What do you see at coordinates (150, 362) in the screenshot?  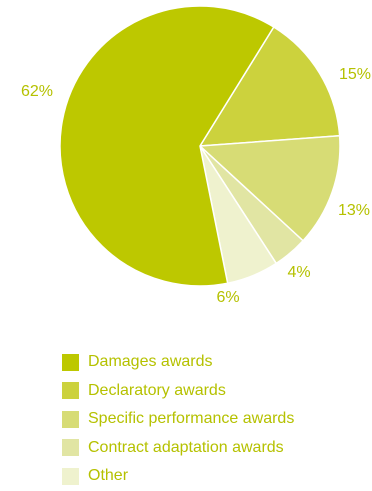 I see `legend-label: Damages awards` at bounding box center [150, 362].